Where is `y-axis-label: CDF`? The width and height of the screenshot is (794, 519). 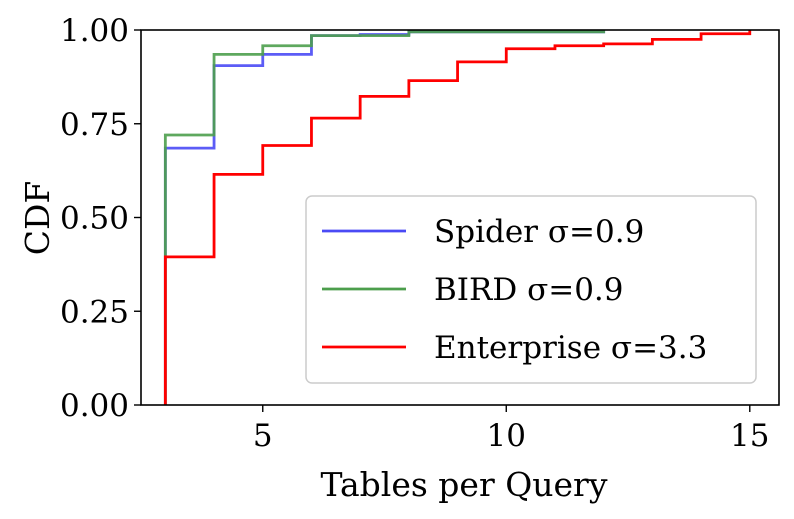 y-axis-label: CDF is located at coordinates (37, 218).